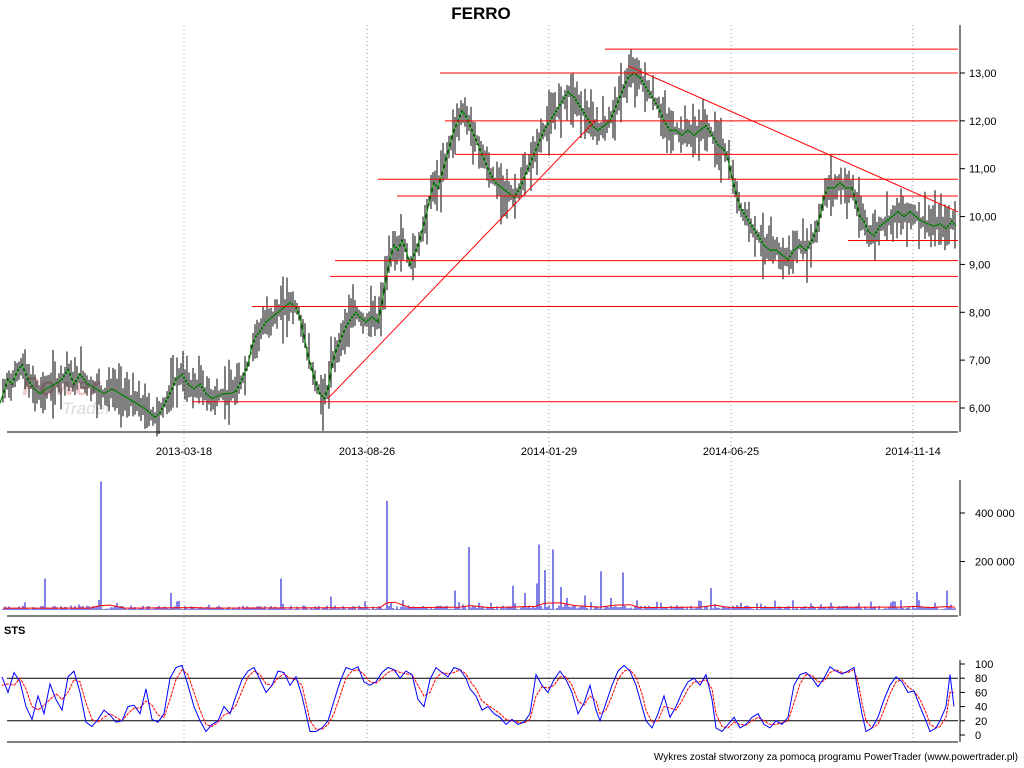 The height and width of the screenshot is (768, 1024). What do you see at coordinates (979, 409) in the screenshot?
I see `price-tick-label: 6,00` at bounding box center [979, 409].